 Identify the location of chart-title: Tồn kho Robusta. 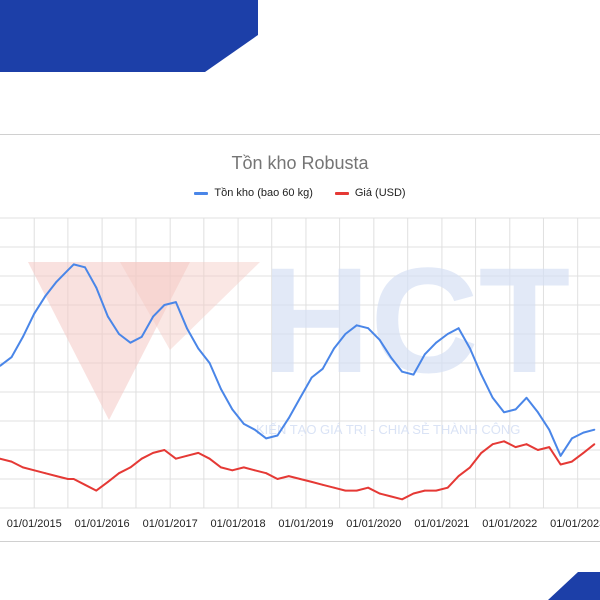
(300, 163).